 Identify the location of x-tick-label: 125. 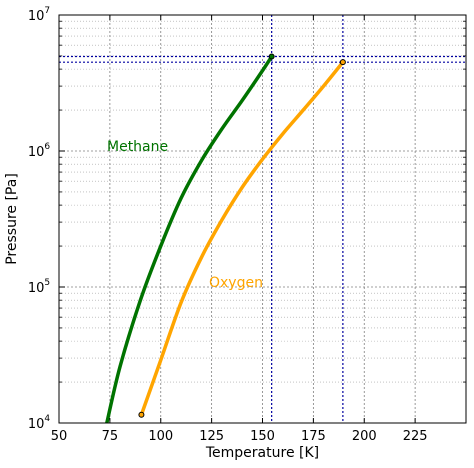
(211, 436).